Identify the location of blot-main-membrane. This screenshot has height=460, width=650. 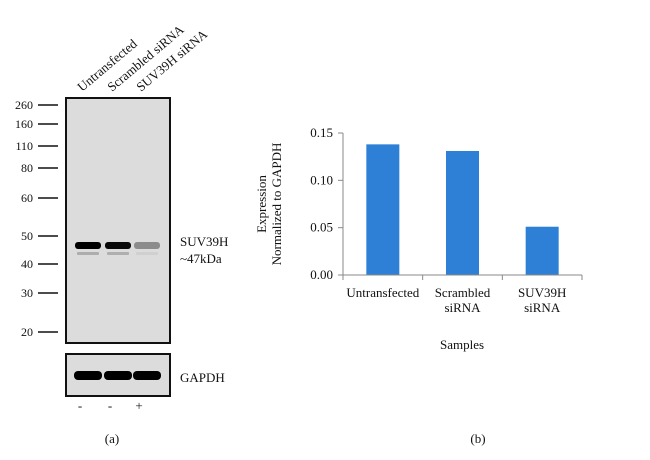
(118, 220).